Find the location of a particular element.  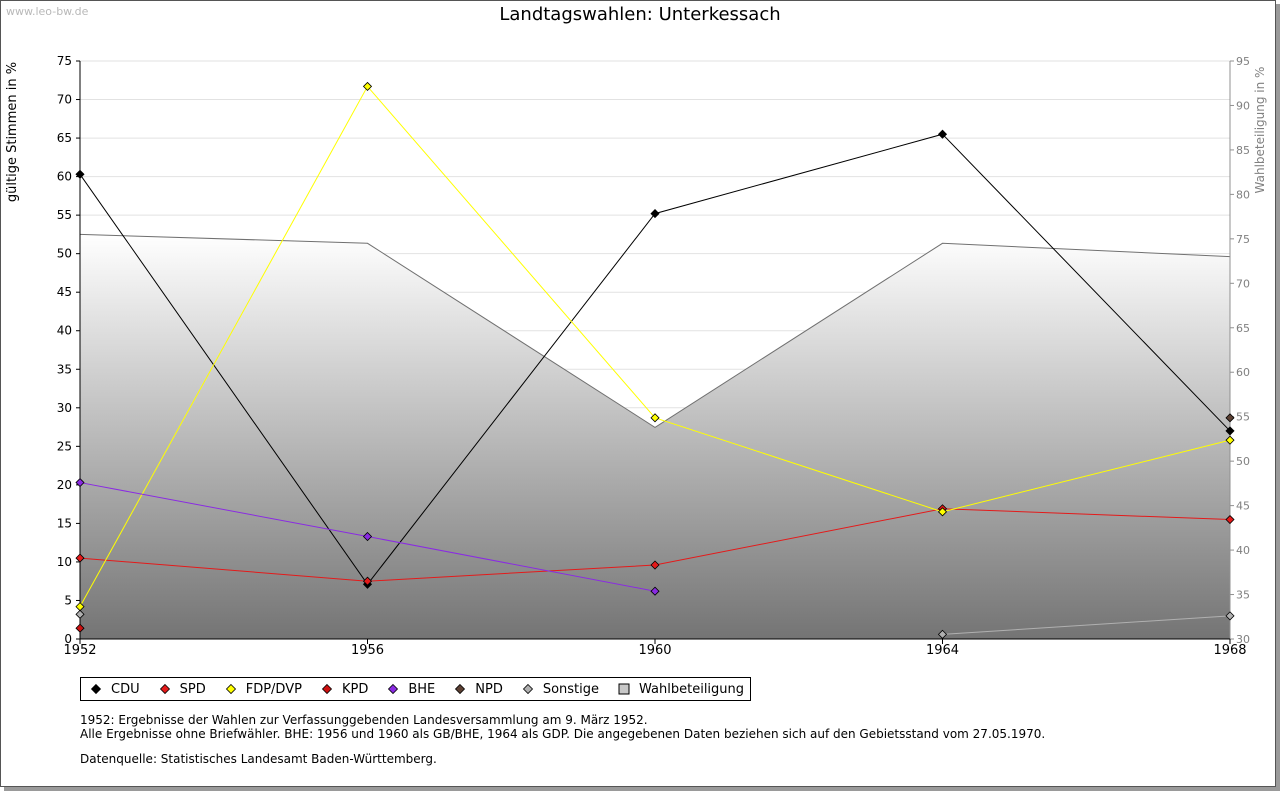

y-tick-label-15: 15 is located at coordinates (64, 523).